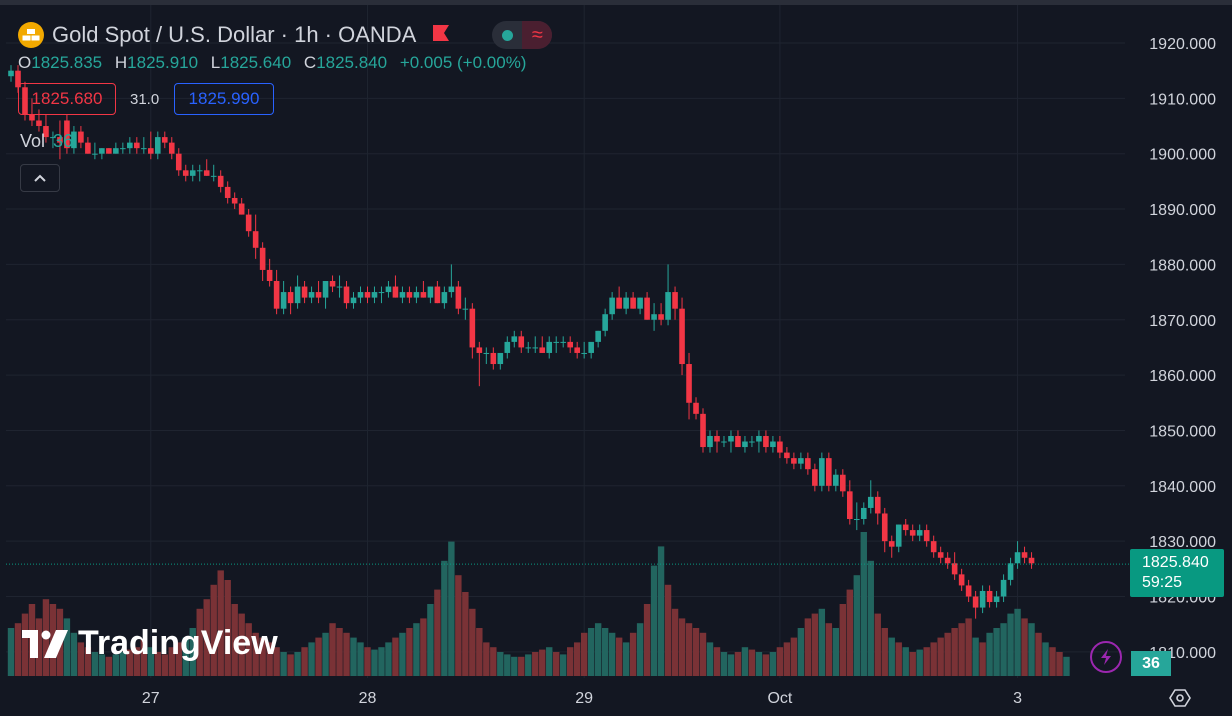  Describe the element at coordinates (1106, 657) in the screenshot. I see `lightning-button` at that location.